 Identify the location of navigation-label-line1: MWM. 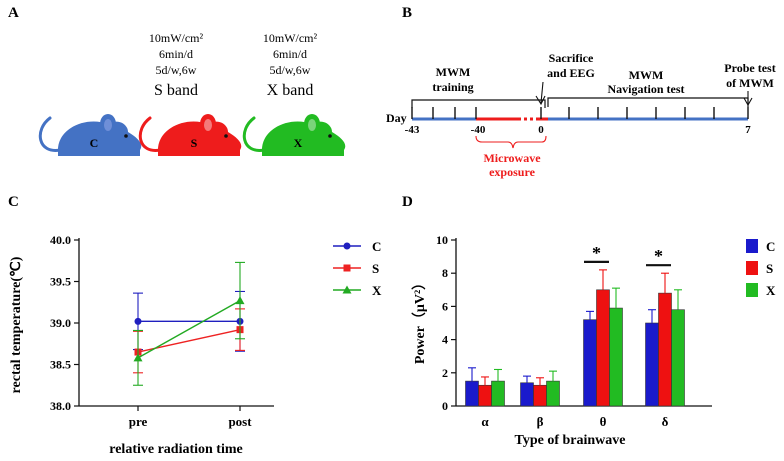
(646, 75).